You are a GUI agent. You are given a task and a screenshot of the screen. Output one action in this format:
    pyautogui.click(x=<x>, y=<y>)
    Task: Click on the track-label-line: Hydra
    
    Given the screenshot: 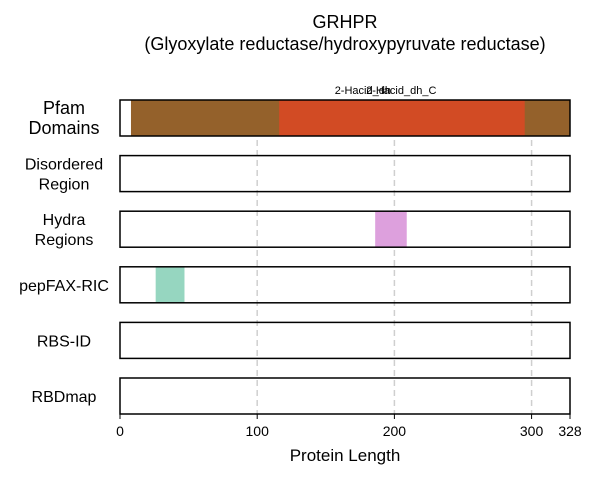 What is the action you would take?
    pyautogui.click(x=64, y=220)
    